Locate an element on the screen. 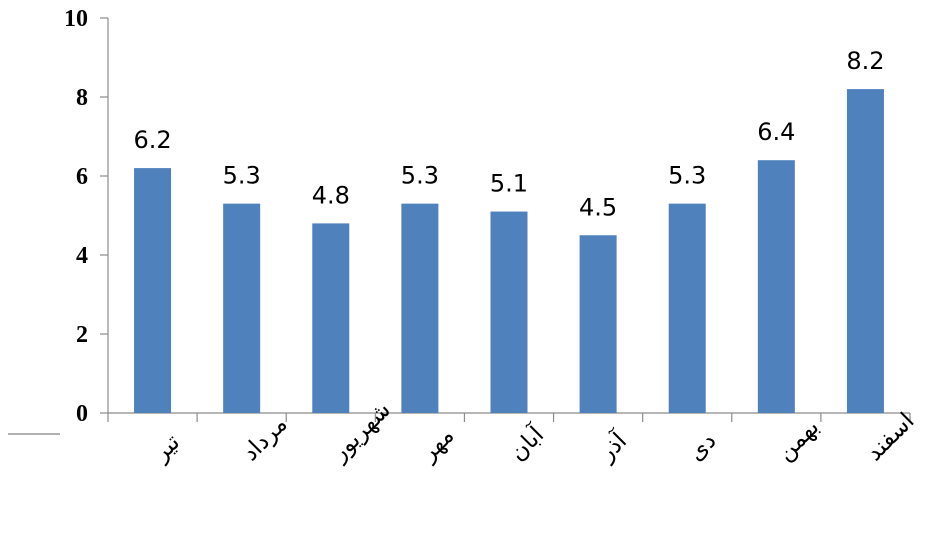 The height and width of the screenshot is (539, 925). data-label: 6.4 is located at coordinates (776, 132).